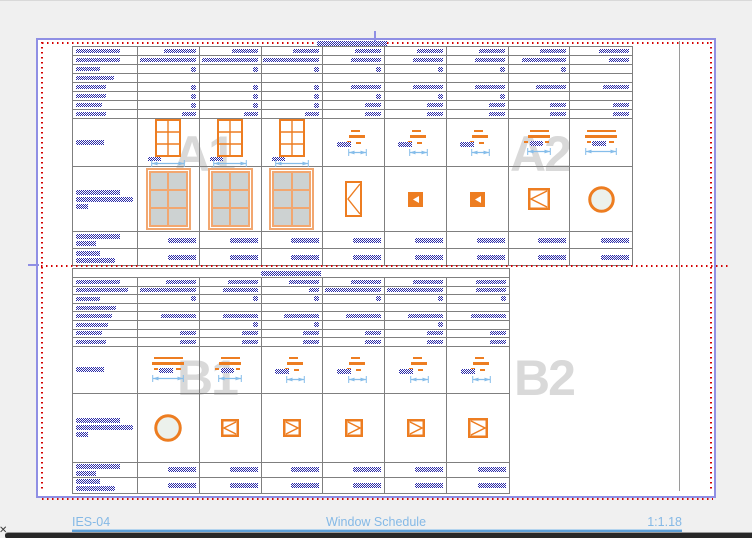  What do you see at coordinates (386, 266) in the screenshot?
I see `page-break-dots` at bounding box center [386, 266].